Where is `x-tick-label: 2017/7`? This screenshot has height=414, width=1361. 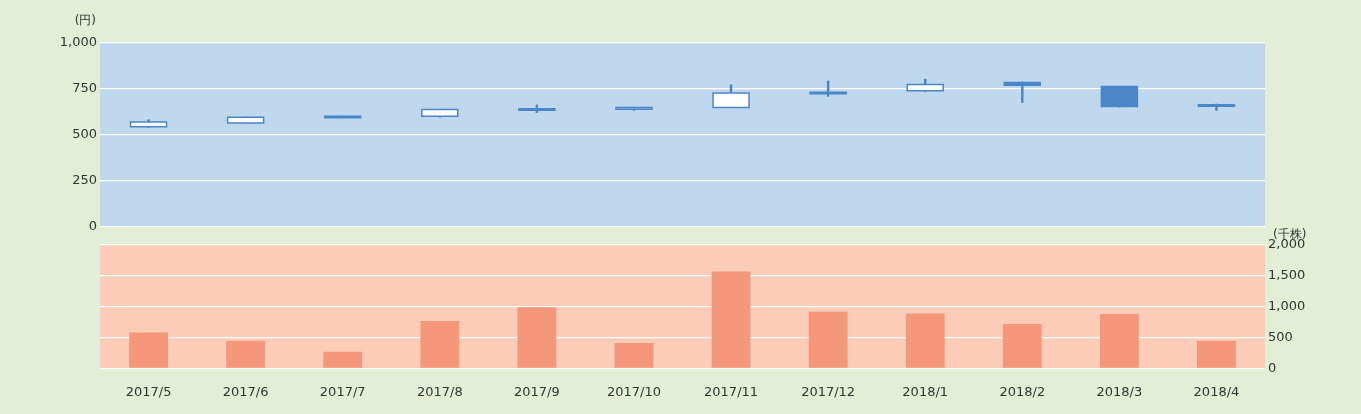 x-tick-label: 2017/7 is located at coordinates (342, 391).